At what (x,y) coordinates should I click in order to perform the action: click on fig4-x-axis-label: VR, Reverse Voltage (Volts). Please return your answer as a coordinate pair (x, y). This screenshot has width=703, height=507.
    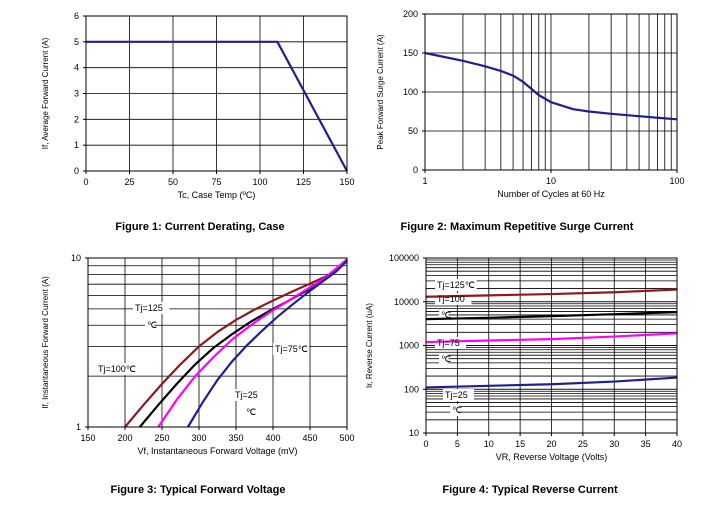
    Looking at the image, I should click on (552, 457).